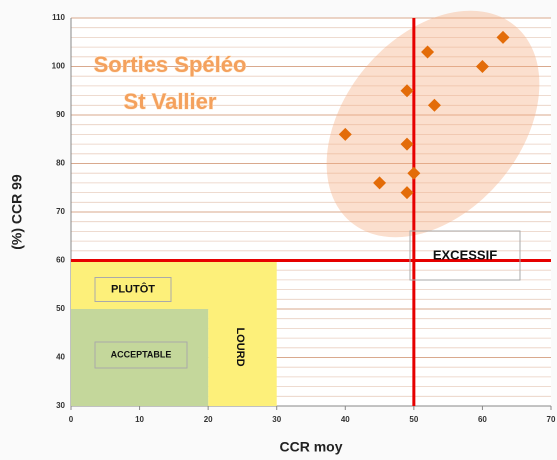 This screenshot has width=557, height=460. I want to click on y-tick-label: 100, so click(59, 66).